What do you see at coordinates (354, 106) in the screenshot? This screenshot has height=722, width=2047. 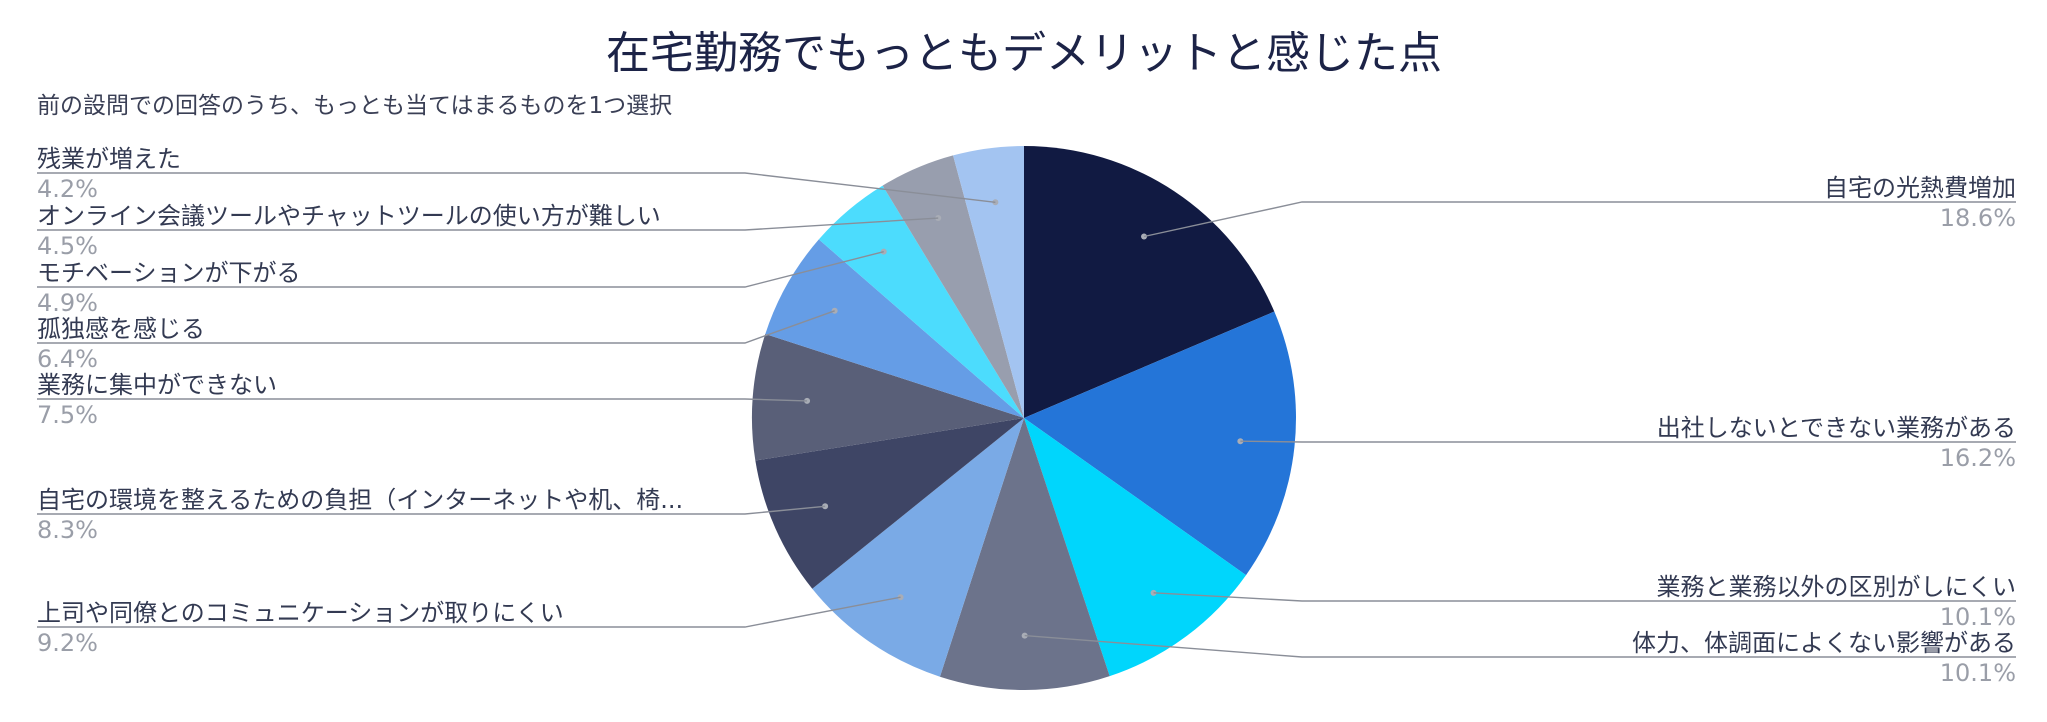 I see `chart-subtitle: 前の設問での回答のうち、もっとも当てはまるものを1つ選択` at bounding box center [354, 106].